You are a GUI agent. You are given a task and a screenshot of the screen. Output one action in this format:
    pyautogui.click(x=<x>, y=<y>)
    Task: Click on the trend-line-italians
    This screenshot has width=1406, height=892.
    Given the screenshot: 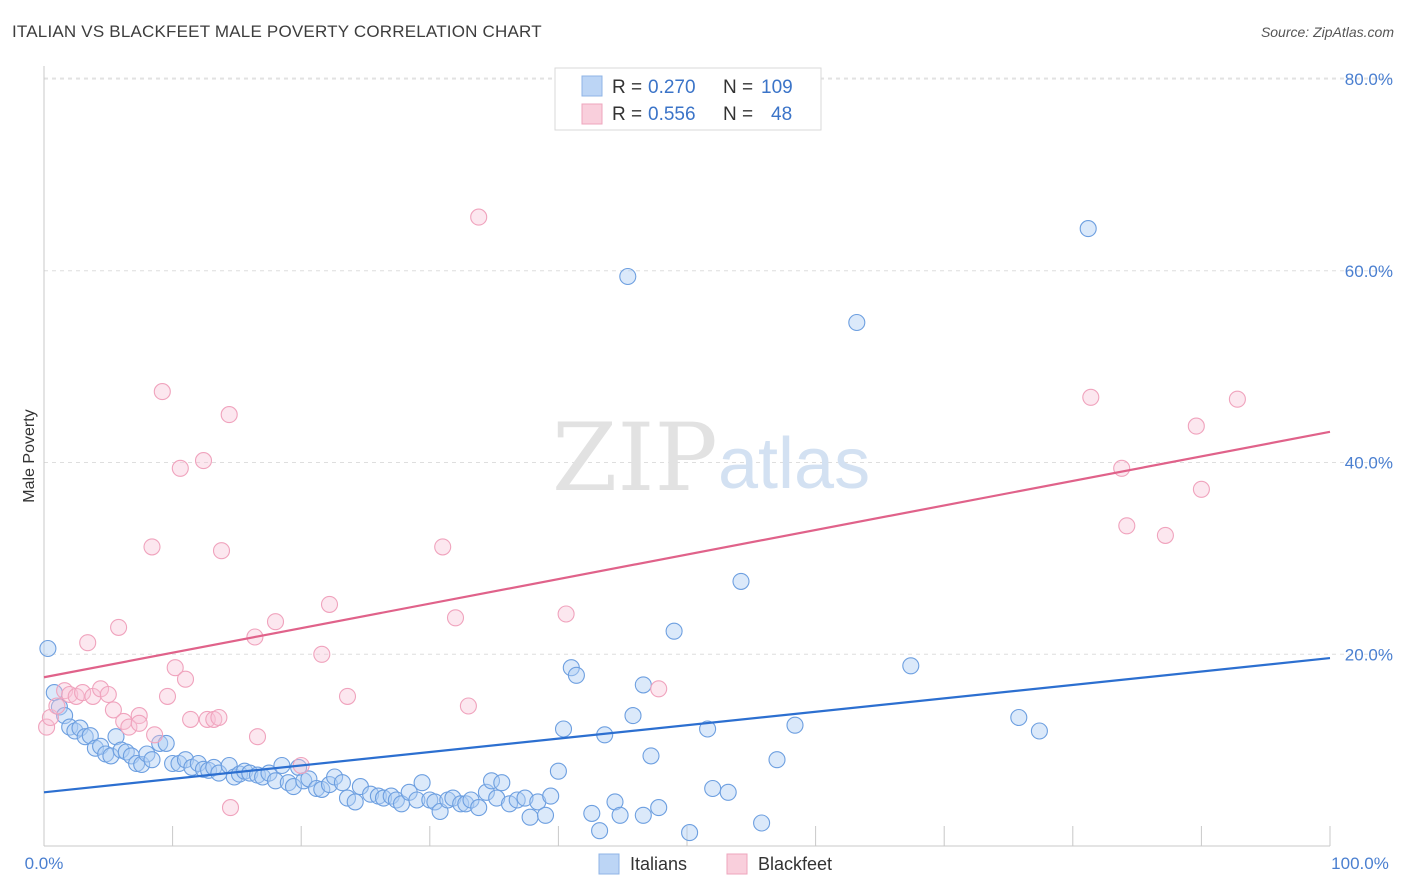 What is the action you would take?
    pyautogui.click(x=687, y=725)
    